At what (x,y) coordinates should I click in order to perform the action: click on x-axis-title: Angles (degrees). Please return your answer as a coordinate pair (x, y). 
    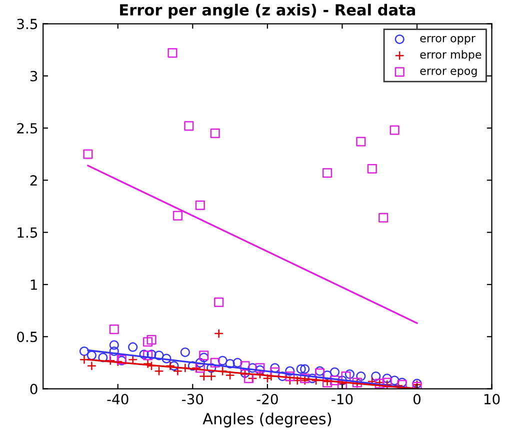
    Looking at the image, I should click on (266, 420).